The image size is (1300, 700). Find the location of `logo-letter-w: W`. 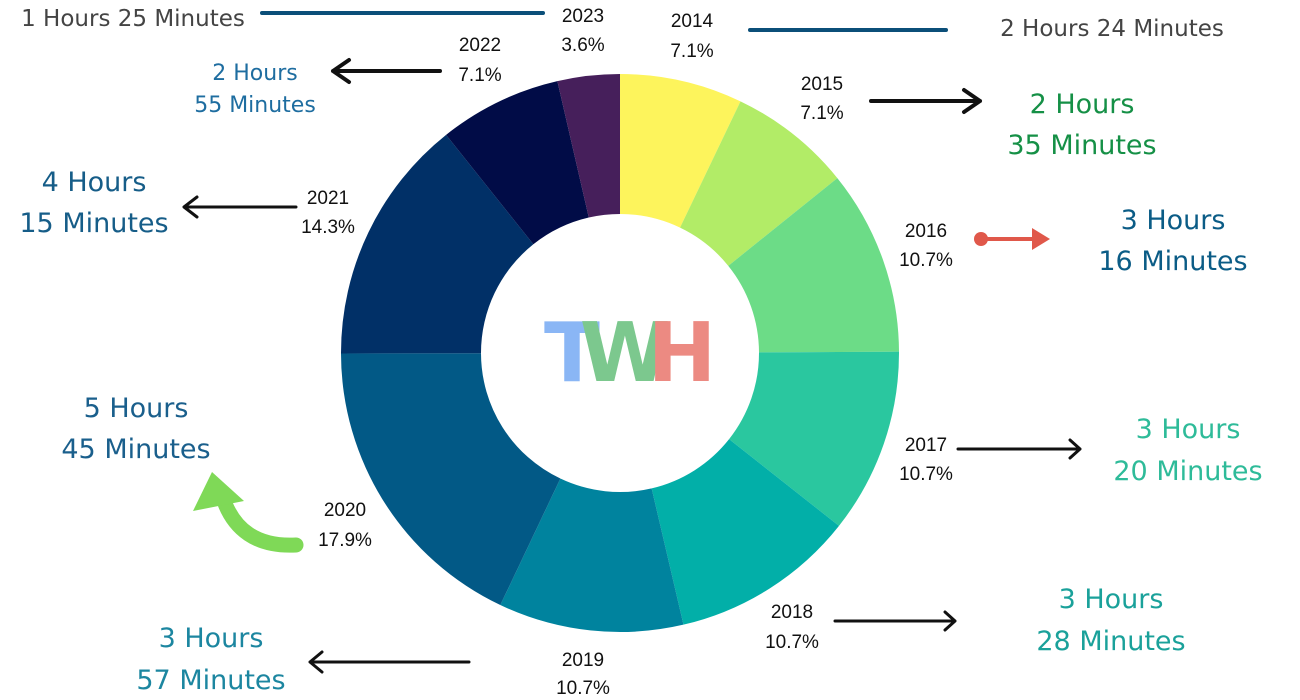

logo-letter-w: W is located at coordinates (625, 353).